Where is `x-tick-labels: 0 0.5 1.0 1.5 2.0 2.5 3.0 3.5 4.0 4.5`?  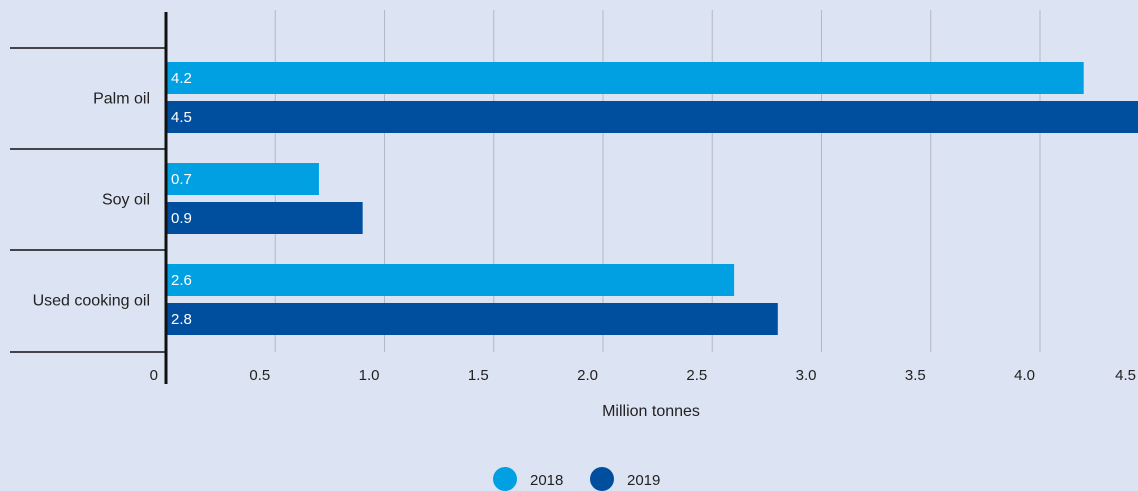
x-tick-labels: 0 0.5 1.0 1.5 2.0 2.5 3.0 3.5 4.0 4.5 is located at coordinates (643, 375).